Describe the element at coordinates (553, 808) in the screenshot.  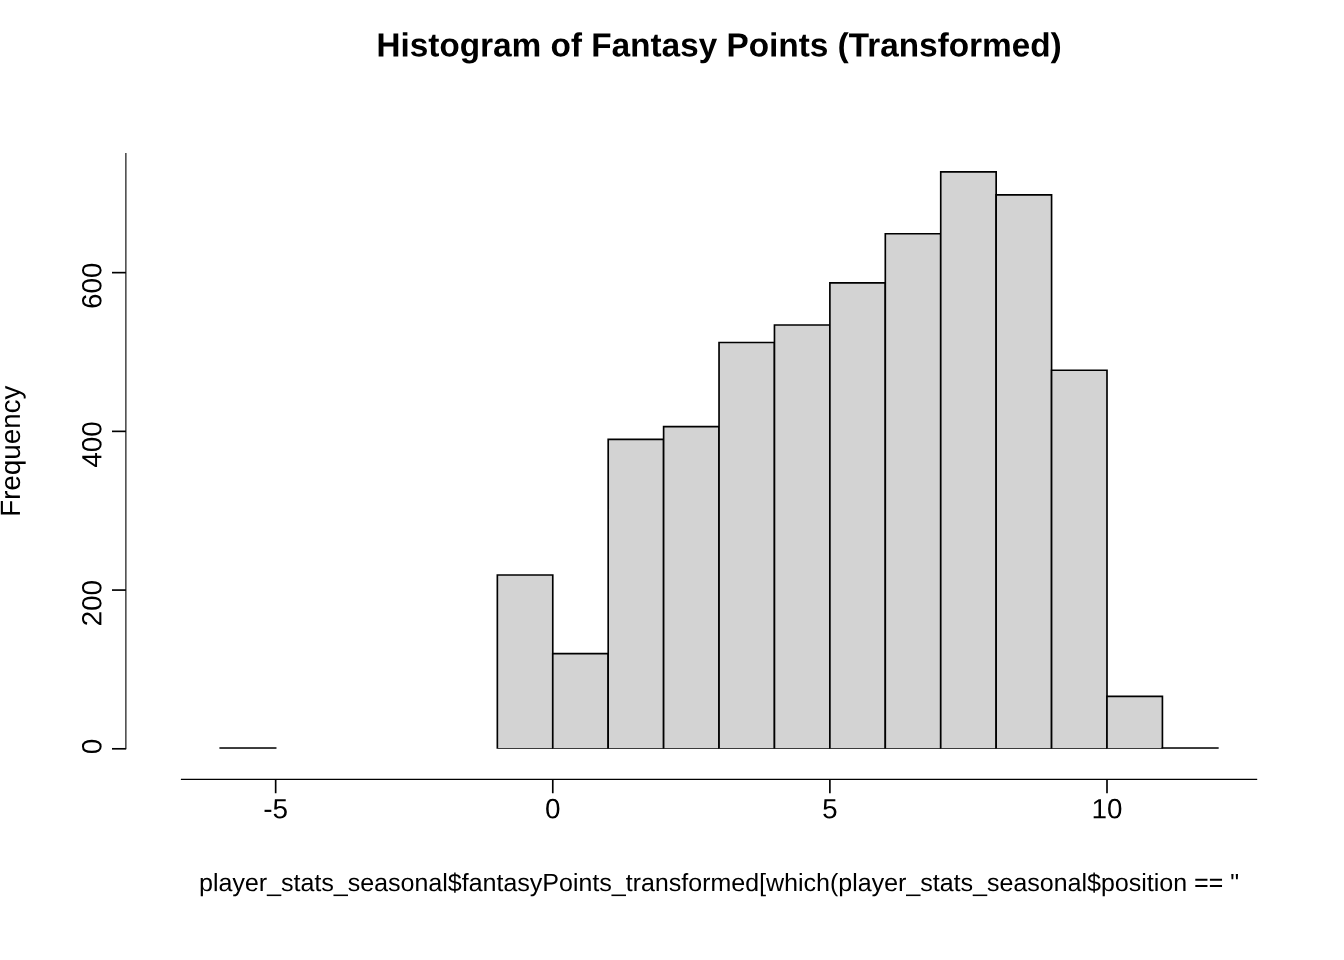
I see `x-tick-label: 0` at that location.